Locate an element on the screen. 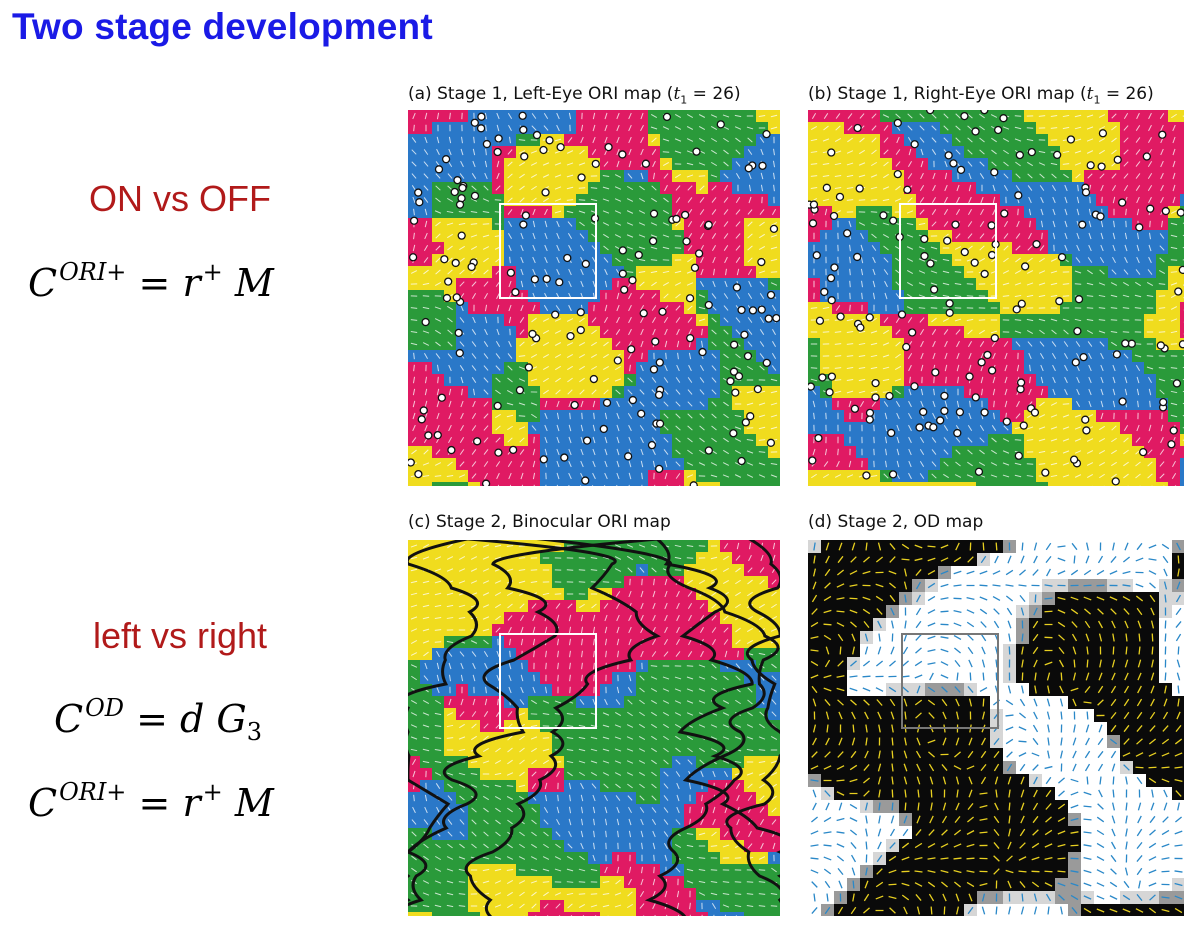 The width and height of the screenshot is (1197, 929). slide-title: Two stage development is located at coordinates (222, 26).